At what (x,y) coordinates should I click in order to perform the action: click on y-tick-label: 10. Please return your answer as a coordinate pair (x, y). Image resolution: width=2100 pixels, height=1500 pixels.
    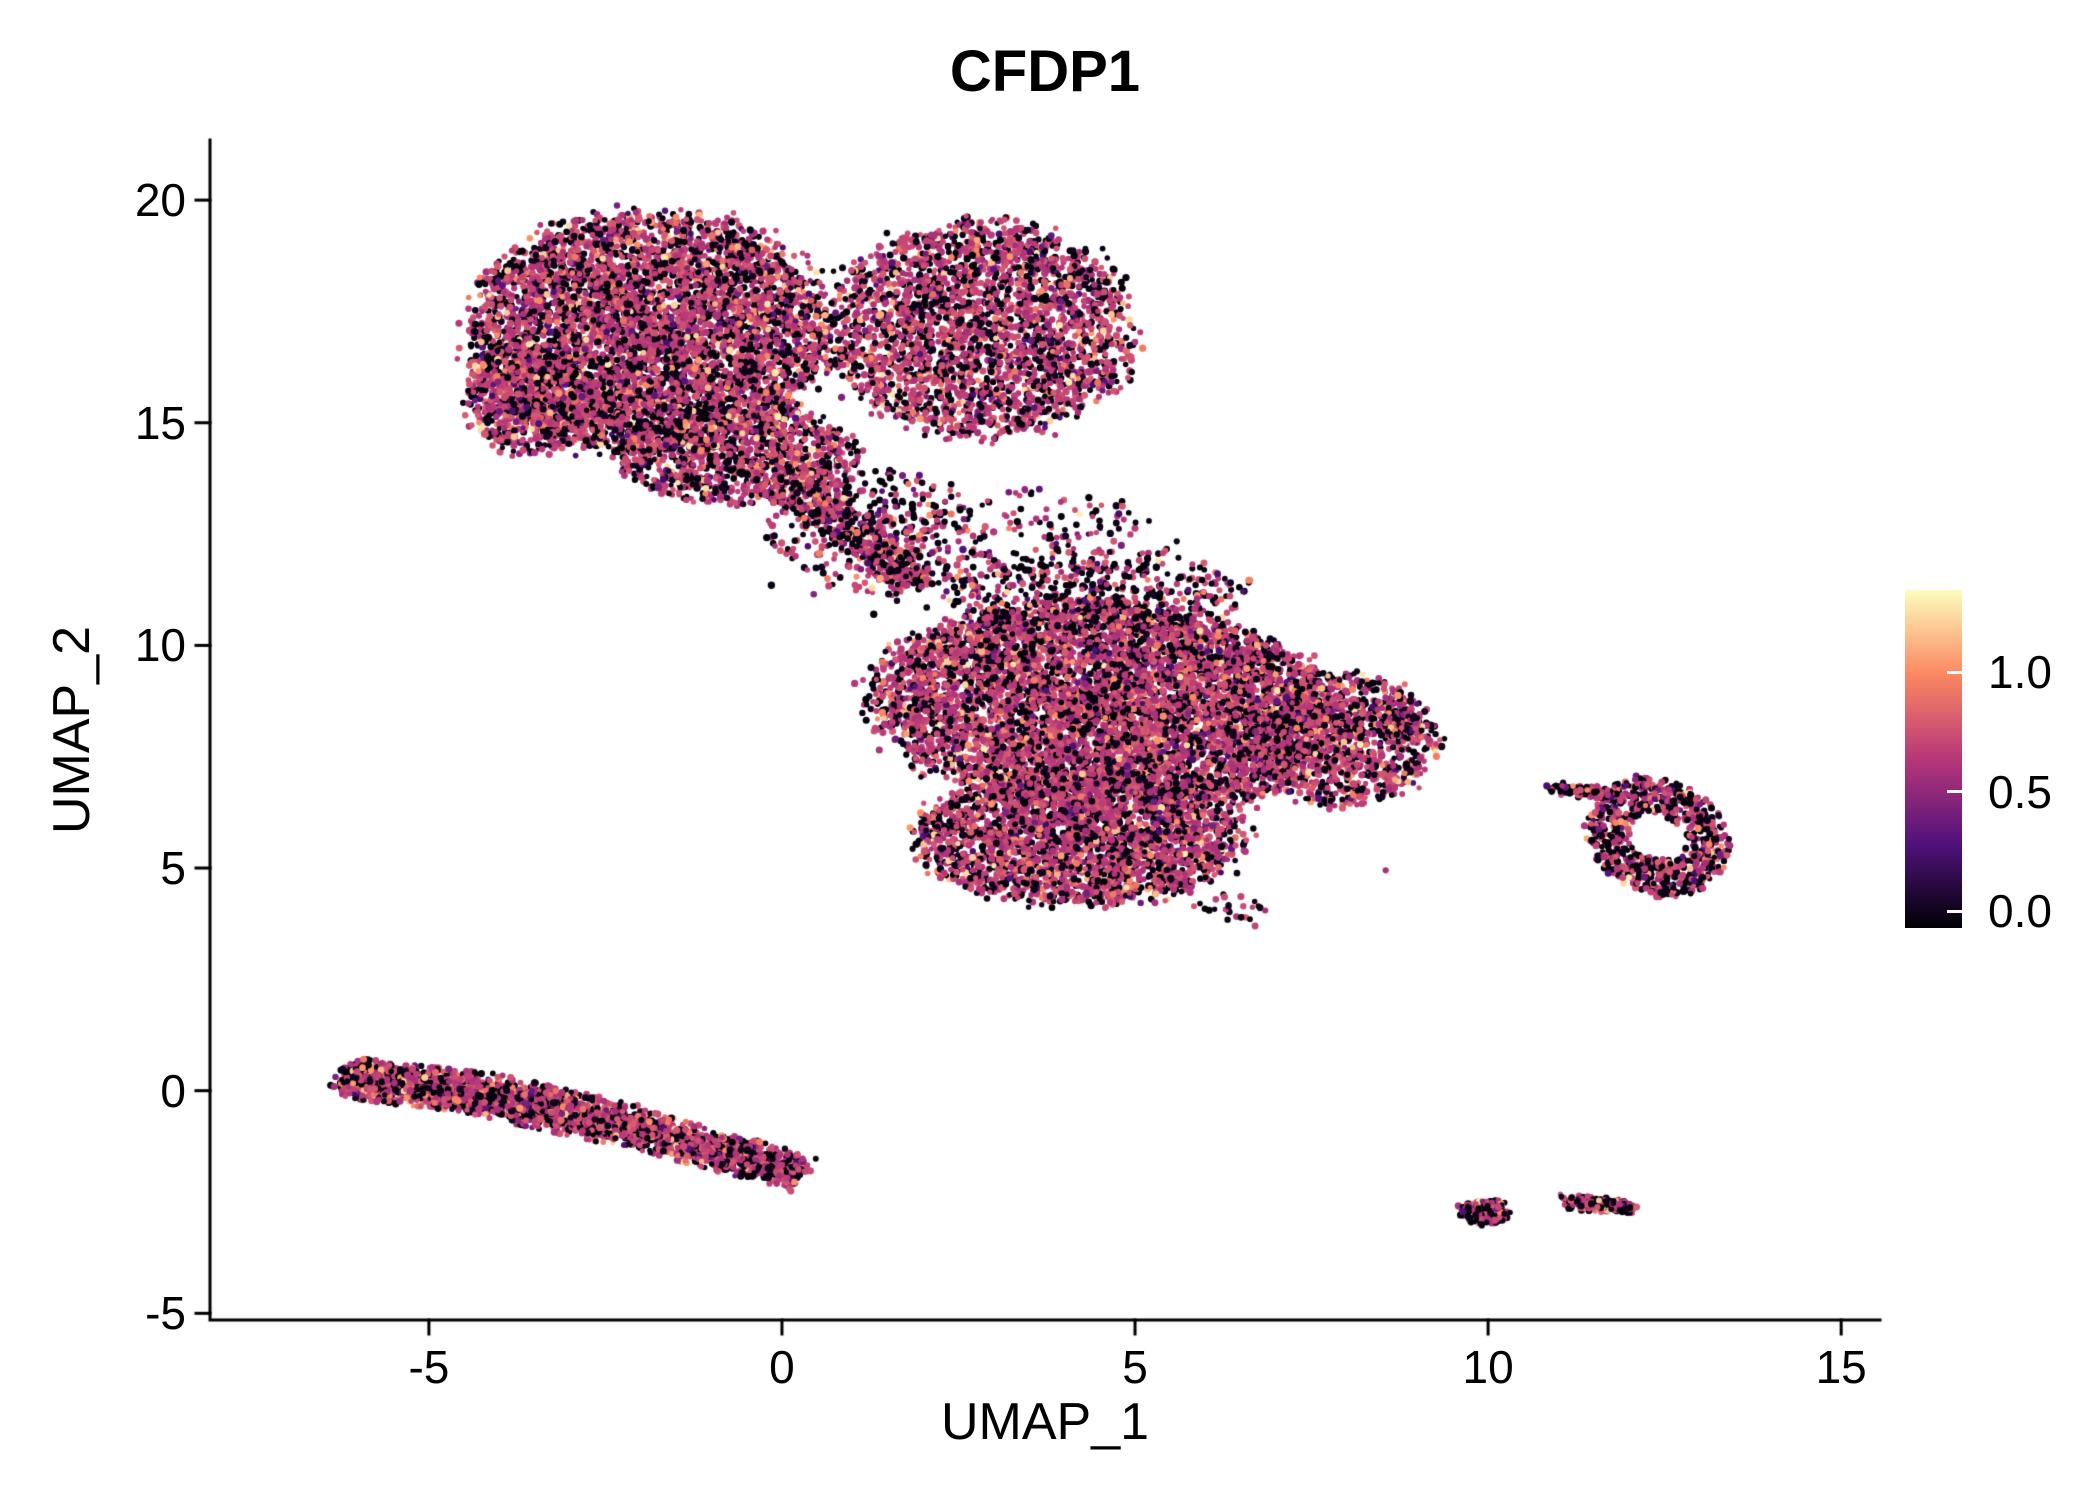
    Looking at the image, I should click on (160, 645).